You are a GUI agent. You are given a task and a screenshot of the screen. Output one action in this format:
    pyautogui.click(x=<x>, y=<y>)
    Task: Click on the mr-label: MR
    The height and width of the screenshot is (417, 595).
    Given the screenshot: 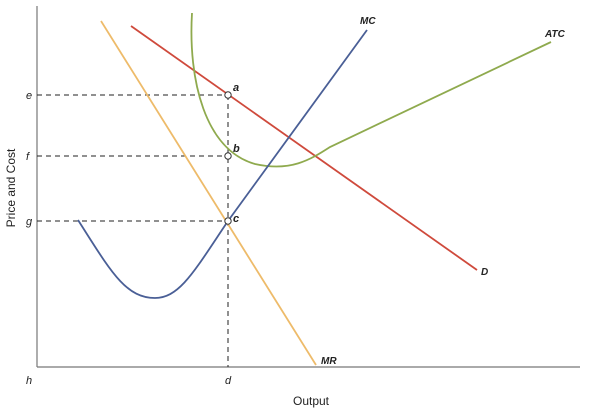 What is the action you would take?
    pyautogui.click(x=329, y=361)
    